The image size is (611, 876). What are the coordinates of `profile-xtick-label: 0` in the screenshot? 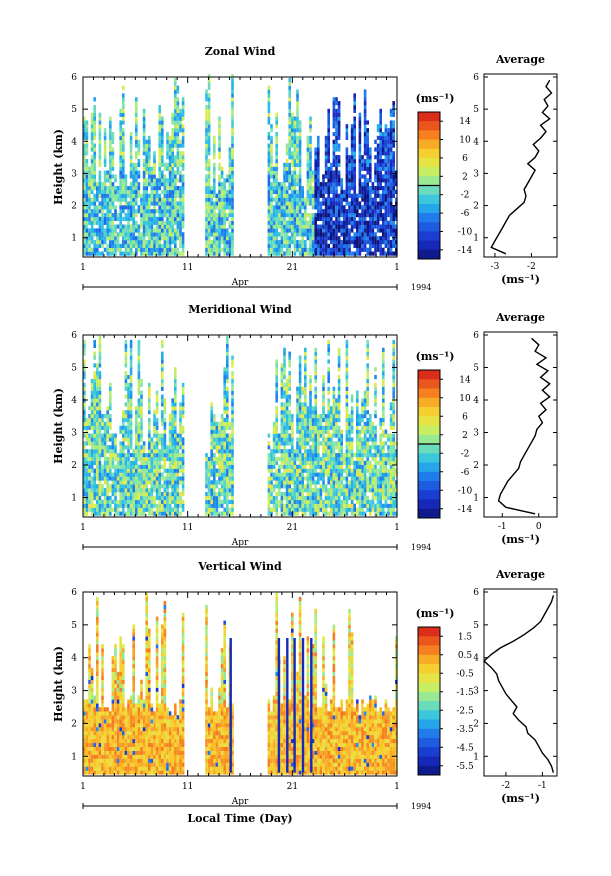 It's located at (539, 527).